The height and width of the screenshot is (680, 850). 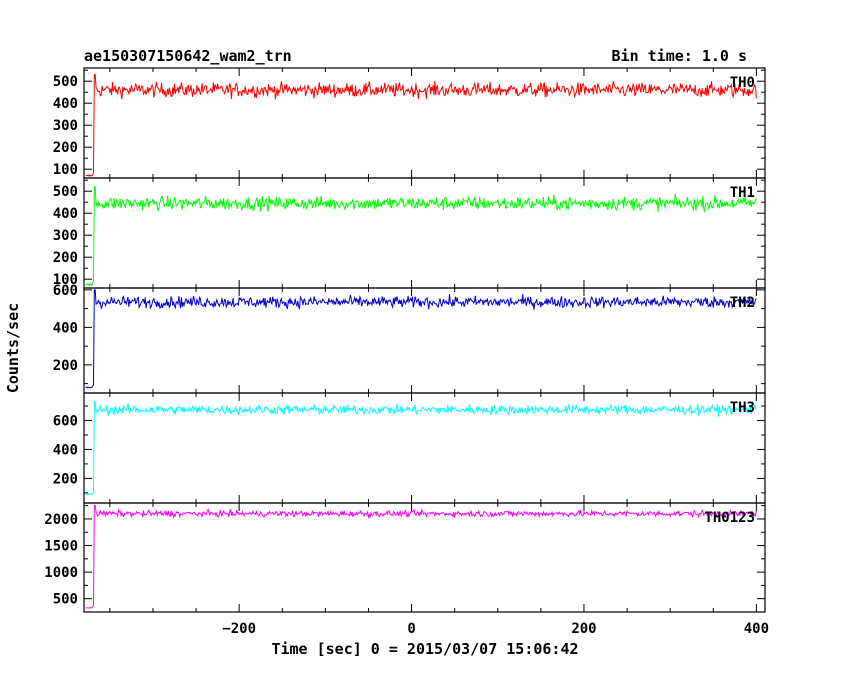 What do you see at coordinates (421, 125) in the screenshot?
I see `series-line-th0` at bounding box center [421, 125].